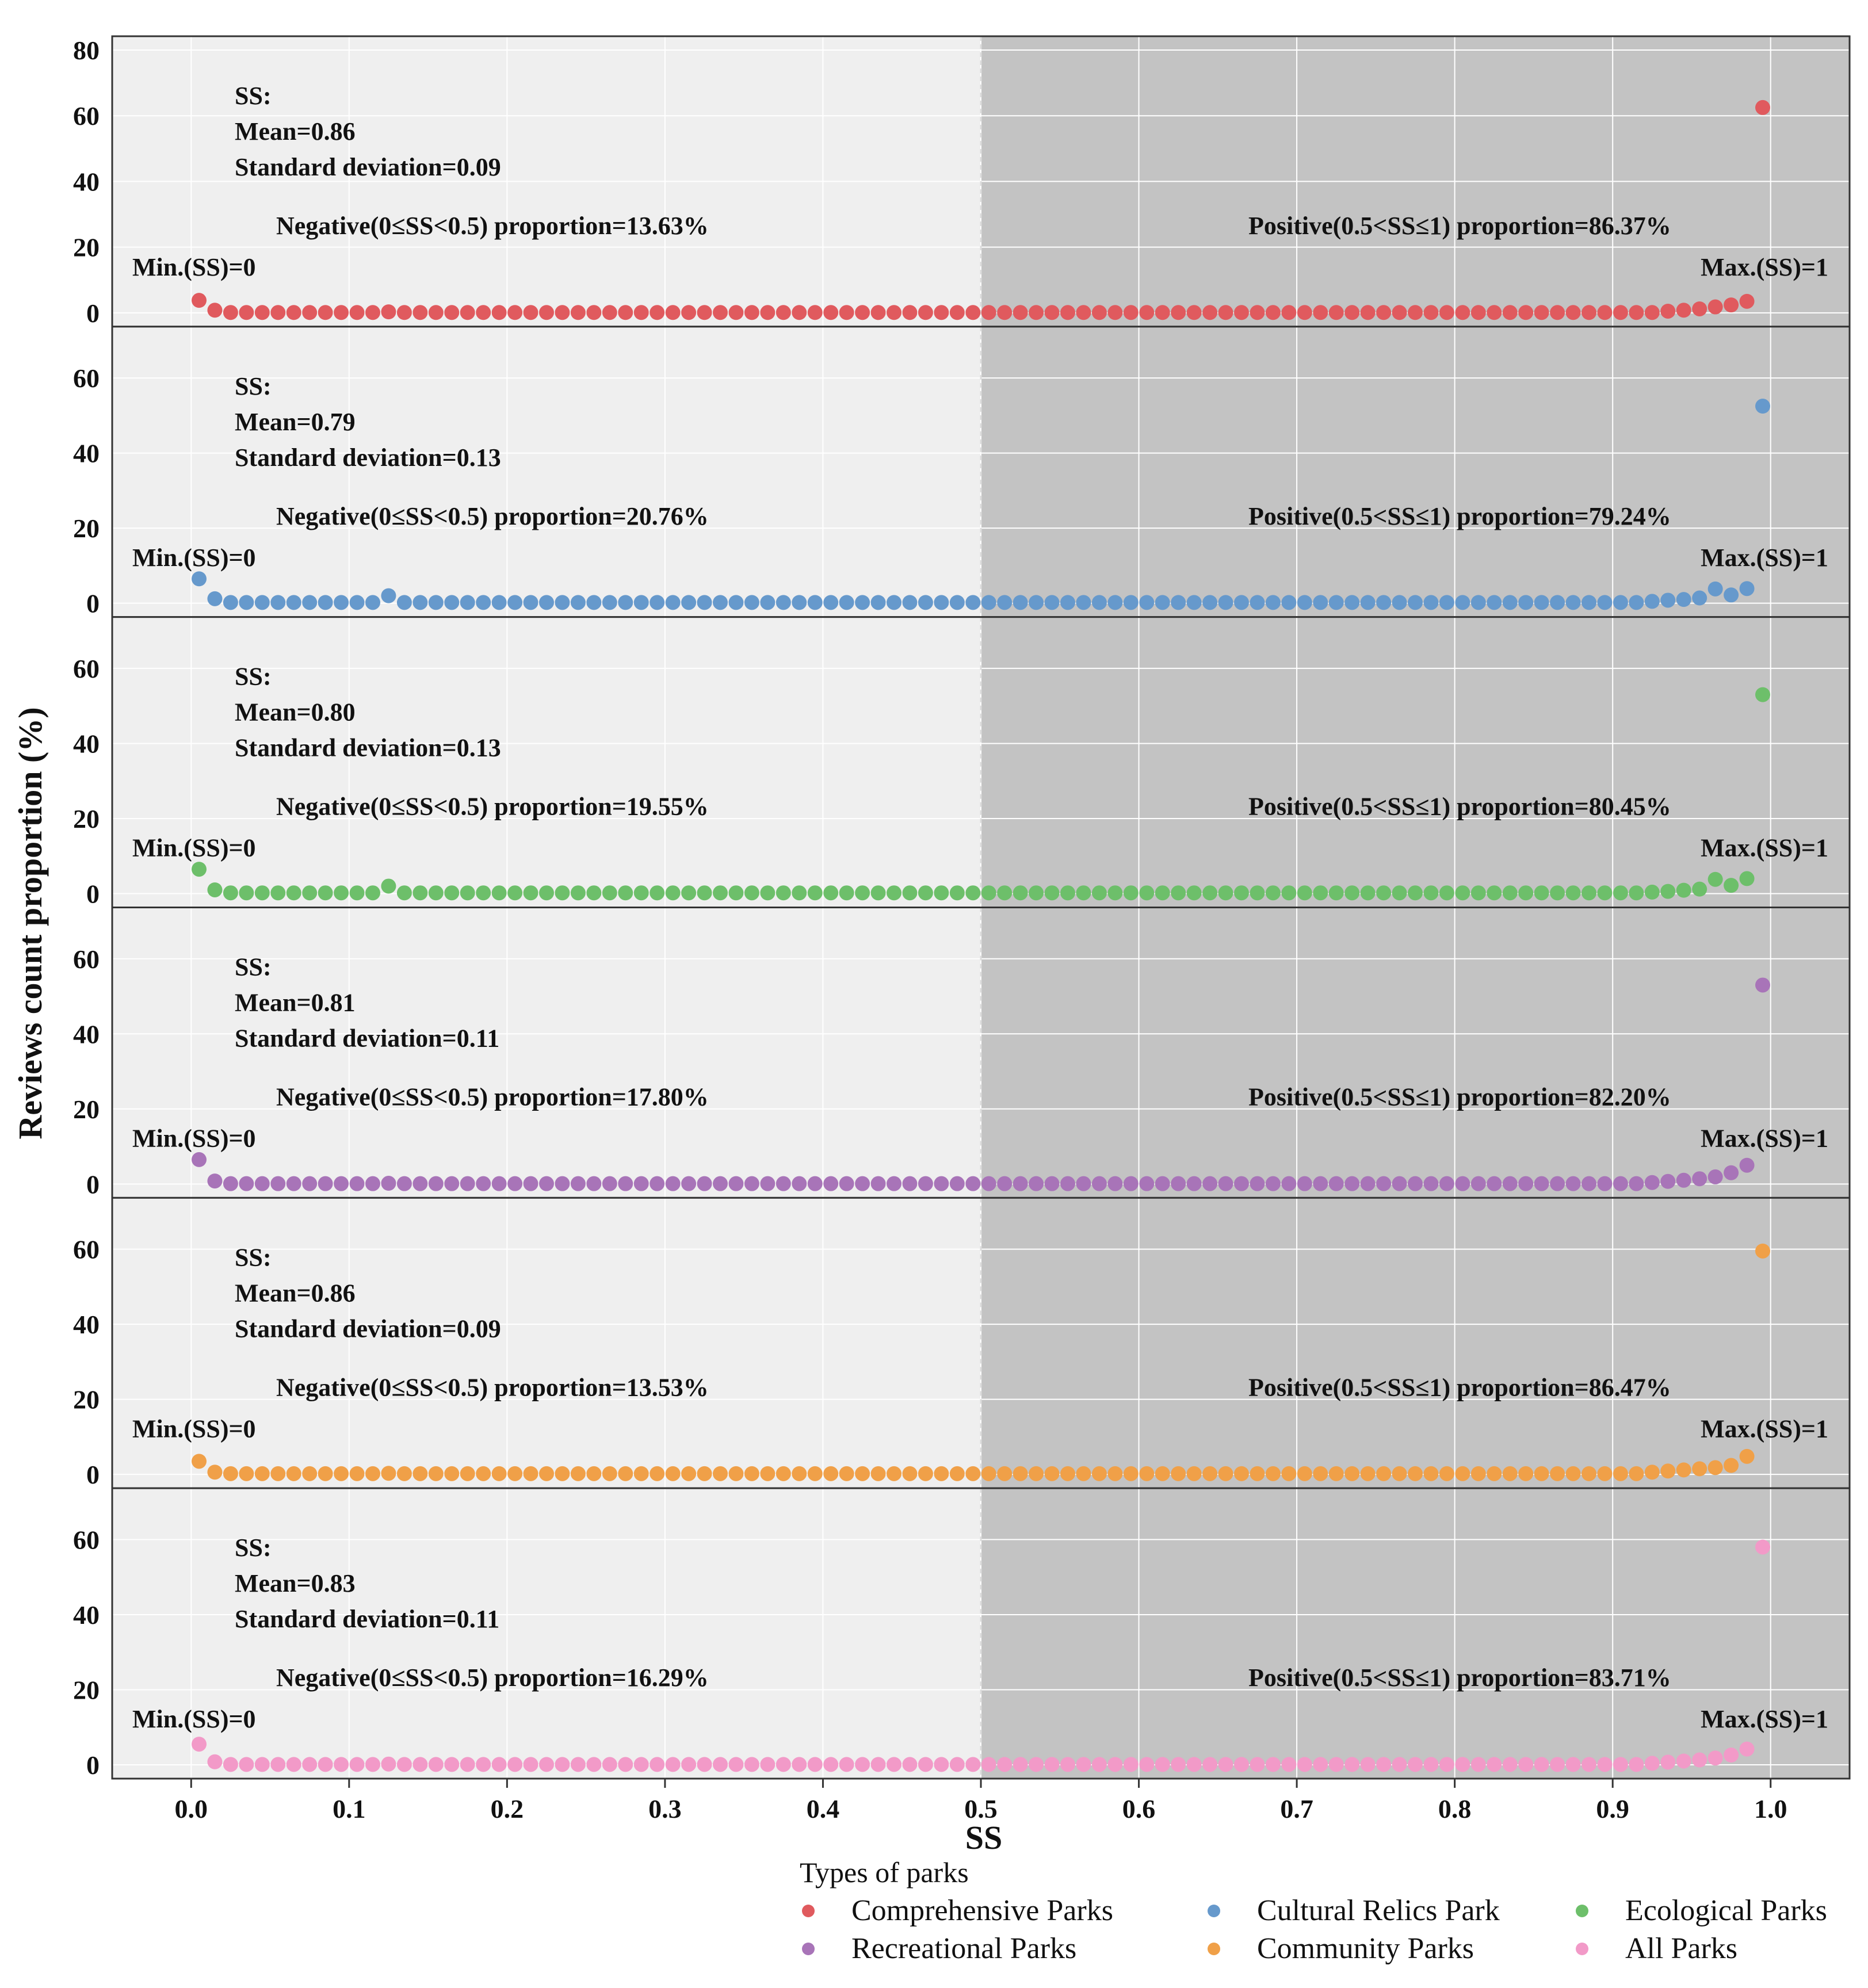  I want to click on legend-marker, so click(808, 1949).